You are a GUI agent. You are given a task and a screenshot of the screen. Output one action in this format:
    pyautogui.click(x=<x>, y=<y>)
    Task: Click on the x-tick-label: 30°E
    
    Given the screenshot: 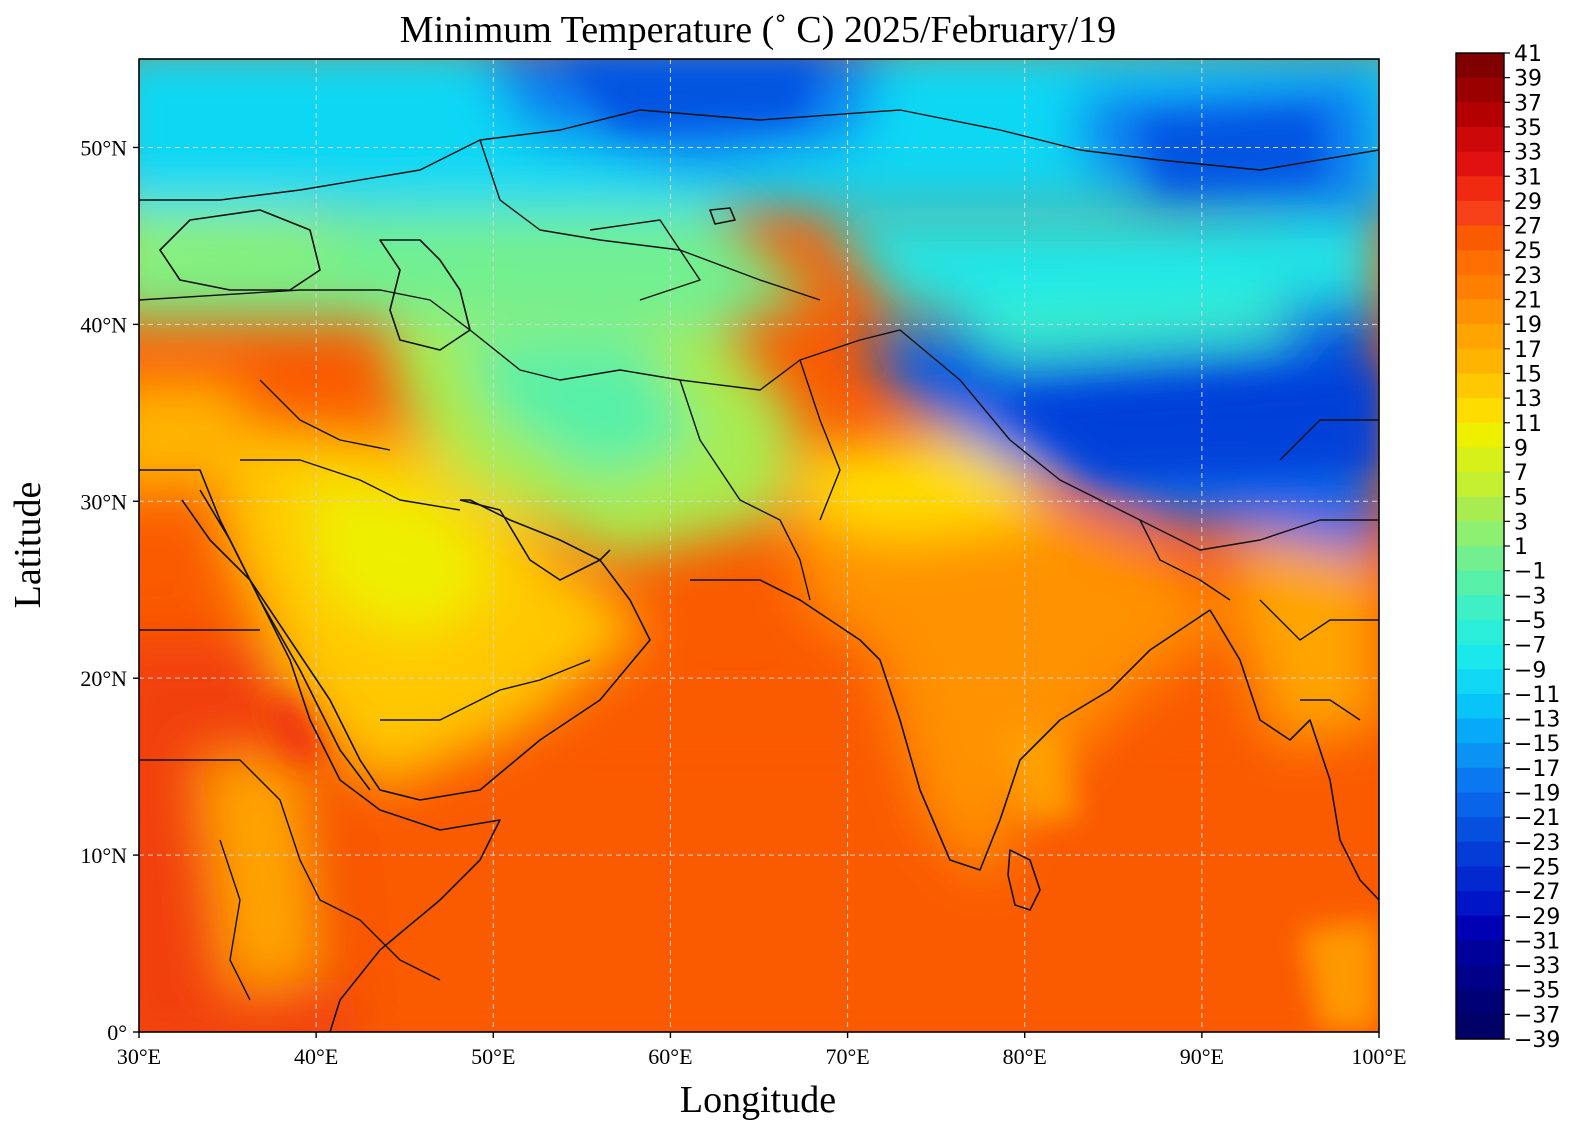 What is the action you would take?
    pyautogui.click(x=139, y=1056)
    